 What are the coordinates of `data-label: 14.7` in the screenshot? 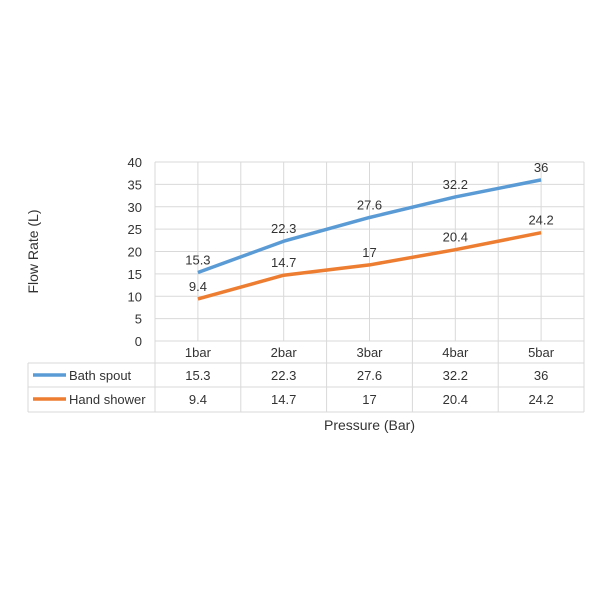 It's located at (283, 262).